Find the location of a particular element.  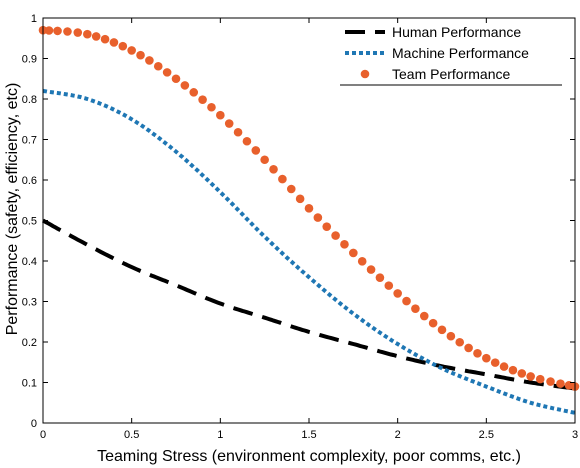

legend-marker is located at coordinates (365, 74).